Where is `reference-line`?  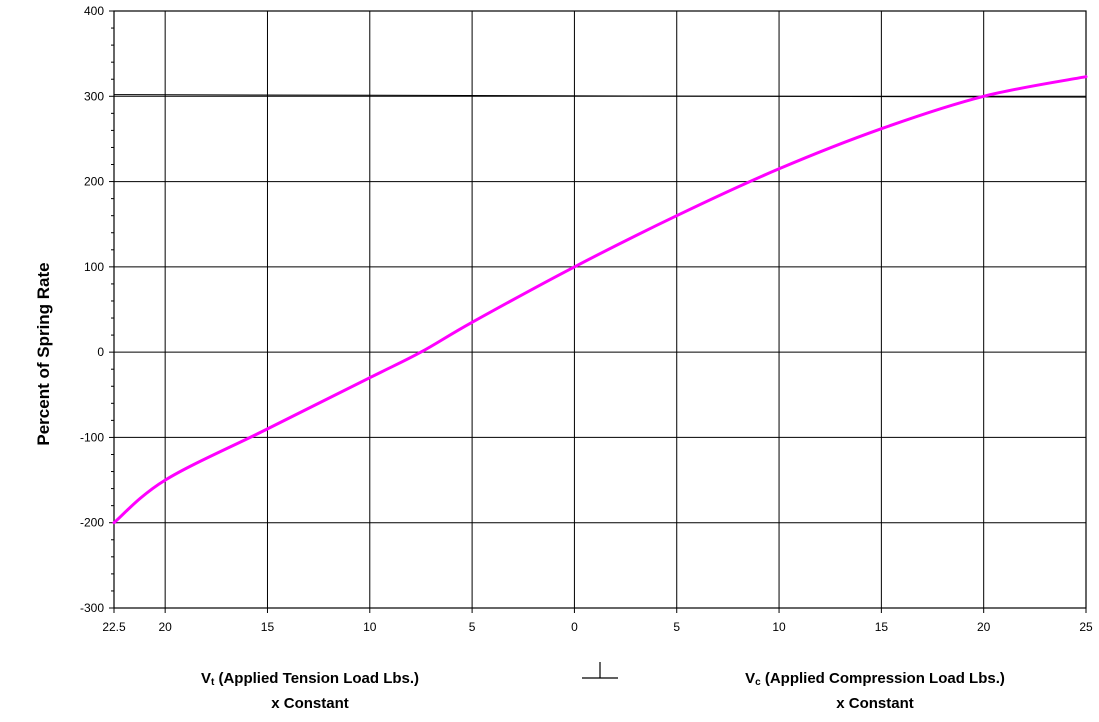
reference-line is located at coordinates (600, 96).